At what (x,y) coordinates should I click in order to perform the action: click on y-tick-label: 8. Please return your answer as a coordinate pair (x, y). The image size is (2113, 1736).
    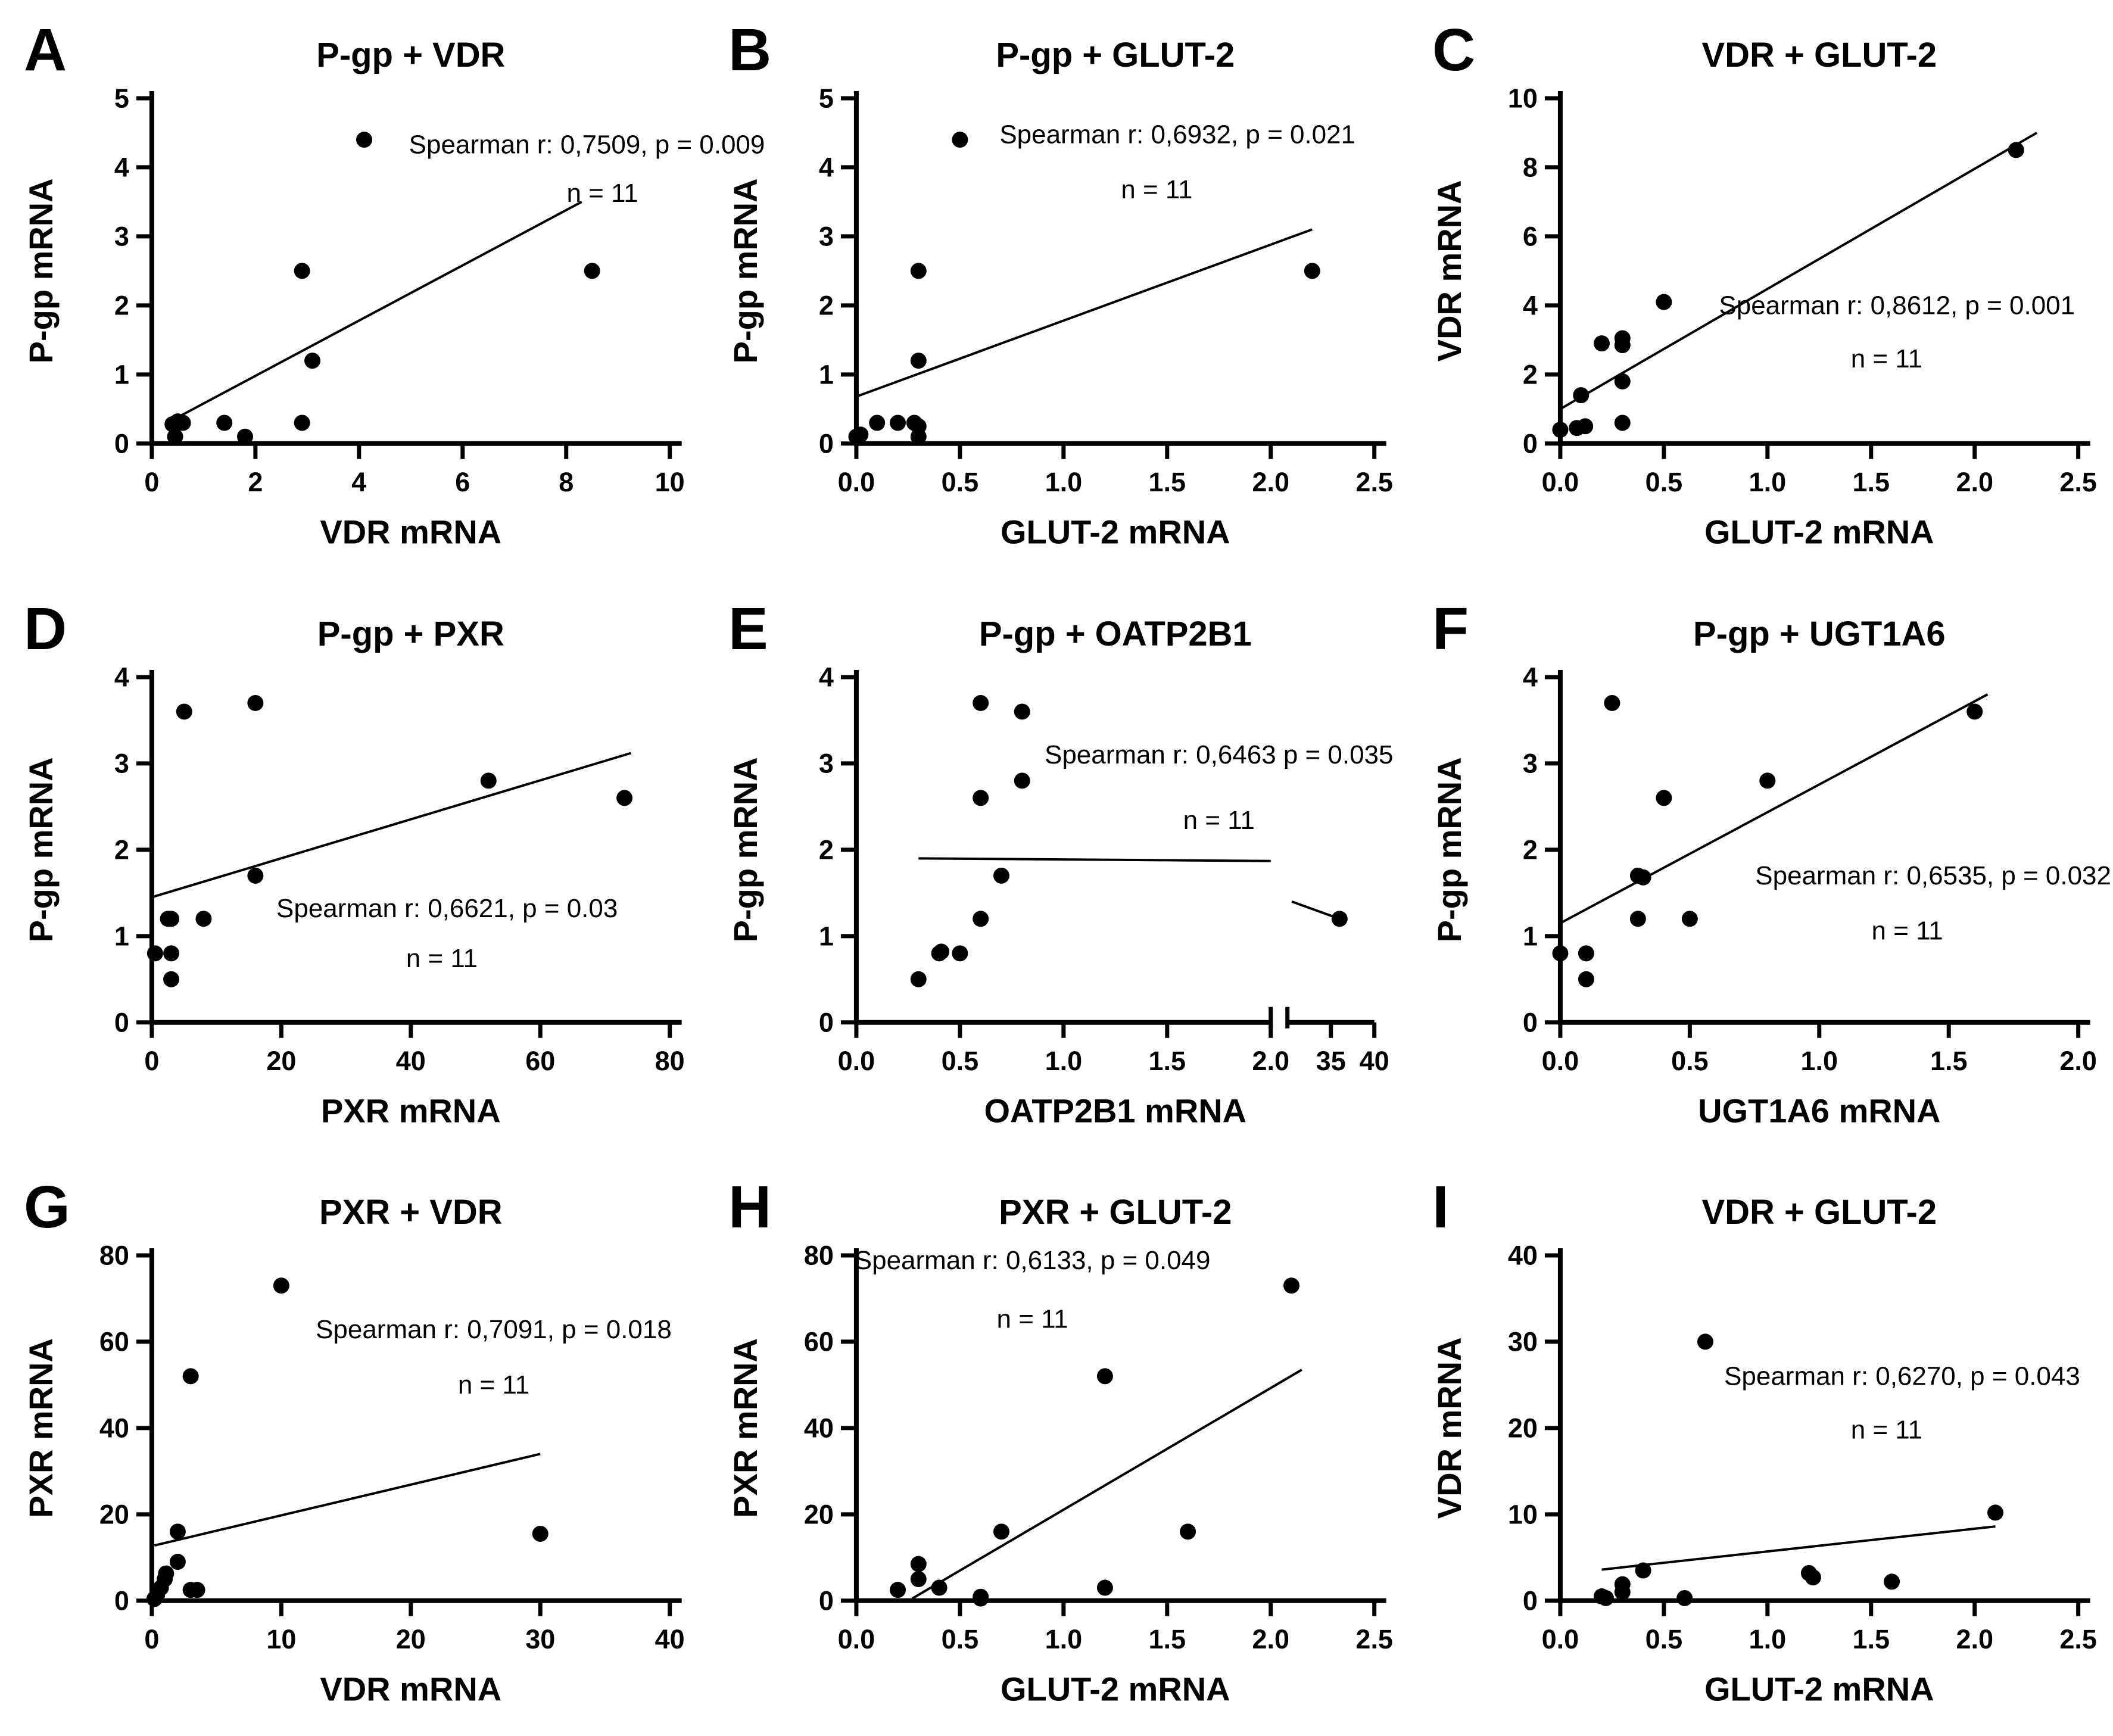
    Looking at the image, I should click on (1531, 167).